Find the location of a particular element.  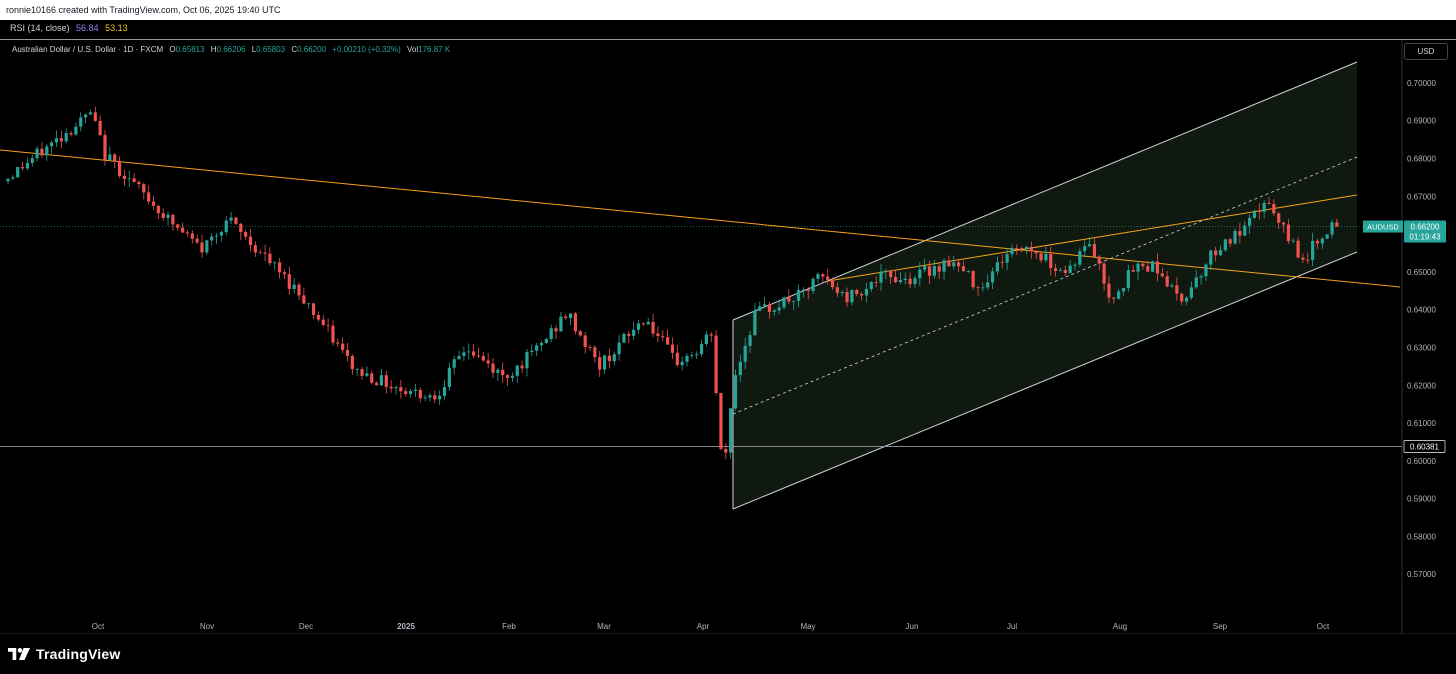

y-tick-label: 0.70000 is located at coordinates (1421, 83).